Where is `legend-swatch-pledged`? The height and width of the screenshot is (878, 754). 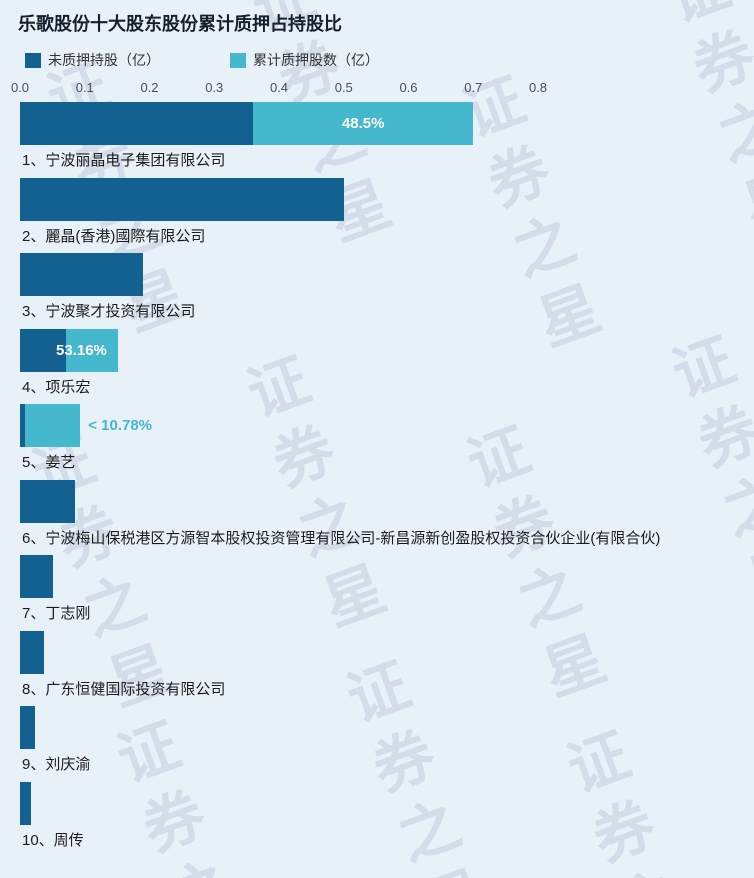 legend-swatch-pledged is located at coordinates (238, 60).